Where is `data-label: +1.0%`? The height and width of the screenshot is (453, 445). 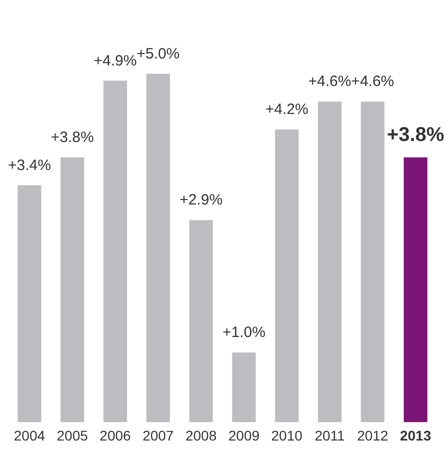 data-label: +1.0% is located at coordinates (244, 333).